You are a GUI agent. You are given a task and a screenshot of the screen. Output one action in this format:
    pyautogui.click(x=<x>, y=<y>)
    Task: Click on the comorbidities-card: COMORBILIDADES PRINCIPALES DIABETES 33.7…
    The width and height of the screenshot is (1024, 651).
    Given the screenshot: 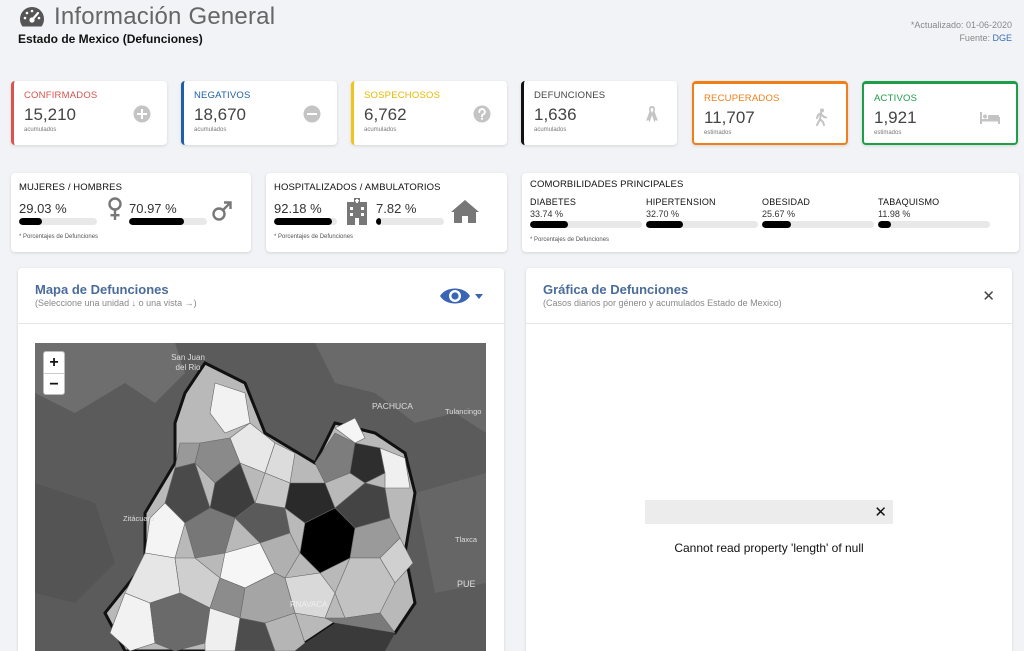 What is the action you would take?
    pyautogui.click(x=770, y=212)
    